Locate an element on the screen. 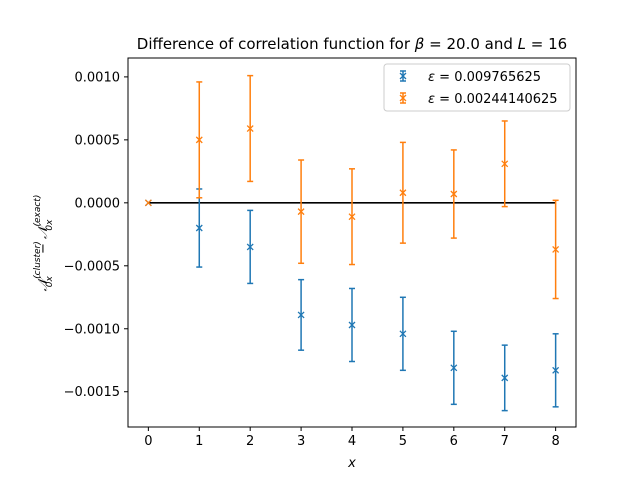  x-tick-label: 8 is located at coordinates (555, 441).